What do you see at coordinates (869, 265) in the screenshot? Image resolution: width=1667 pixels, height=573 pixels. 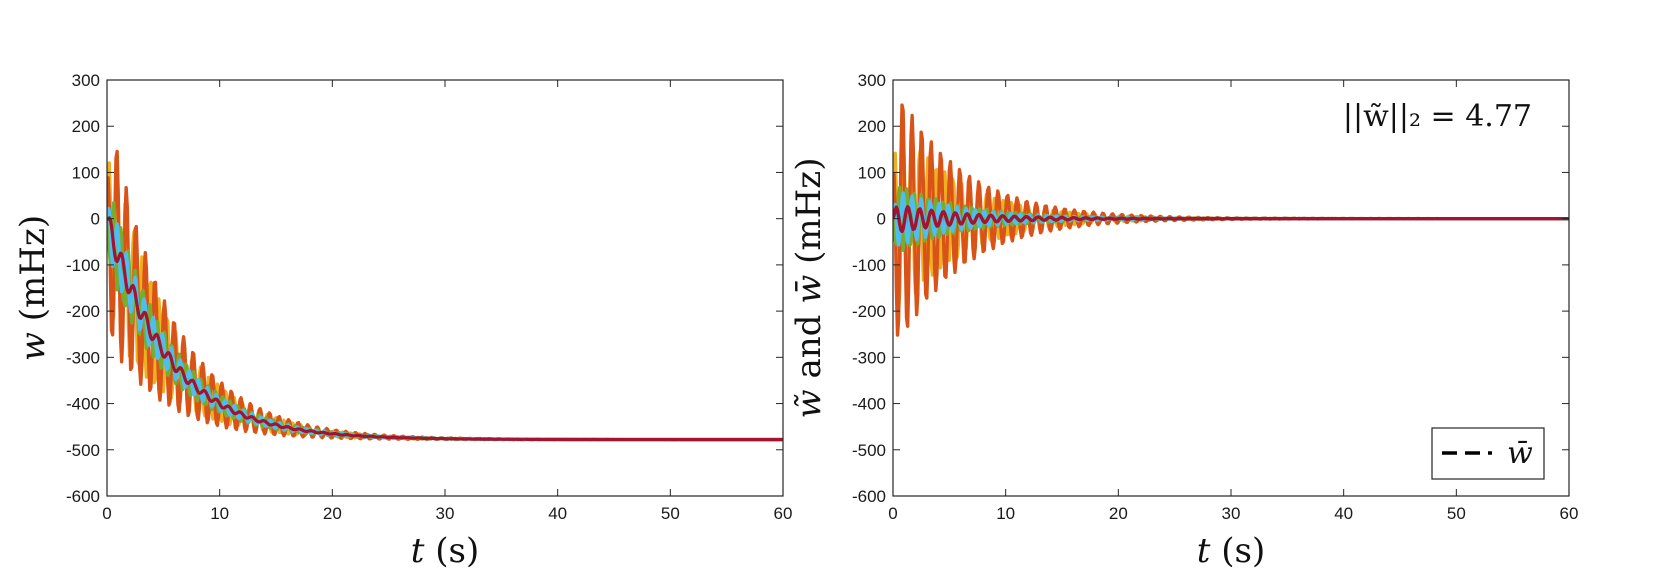 I see `y-tick-label-right: -100` at bounding box center [869, 265].